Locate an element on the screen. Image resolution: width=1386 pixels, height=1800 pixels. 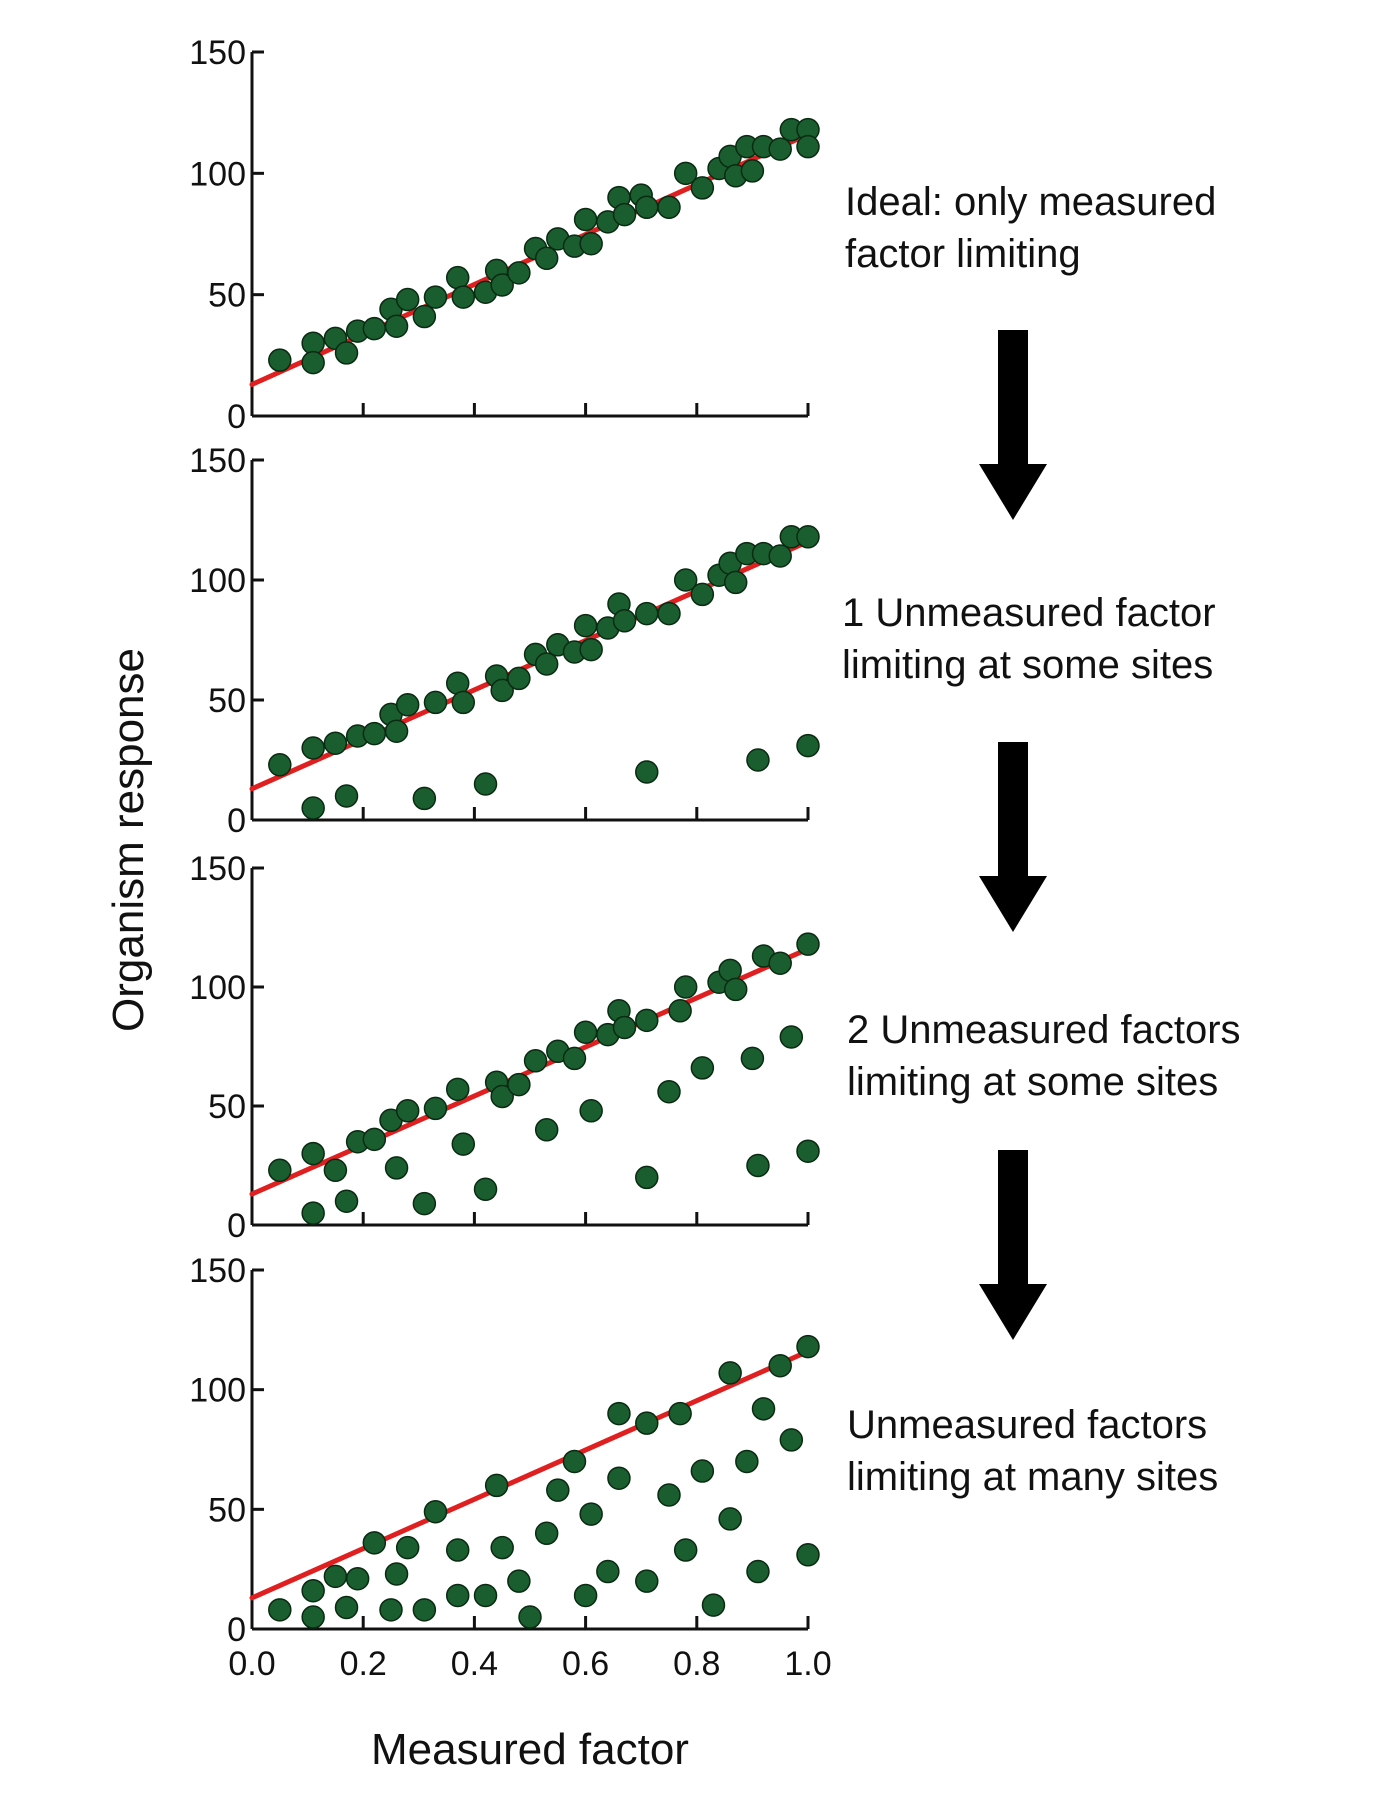
caption-2-line-2: limiting at some sites is located at coordinates (1028, 665).